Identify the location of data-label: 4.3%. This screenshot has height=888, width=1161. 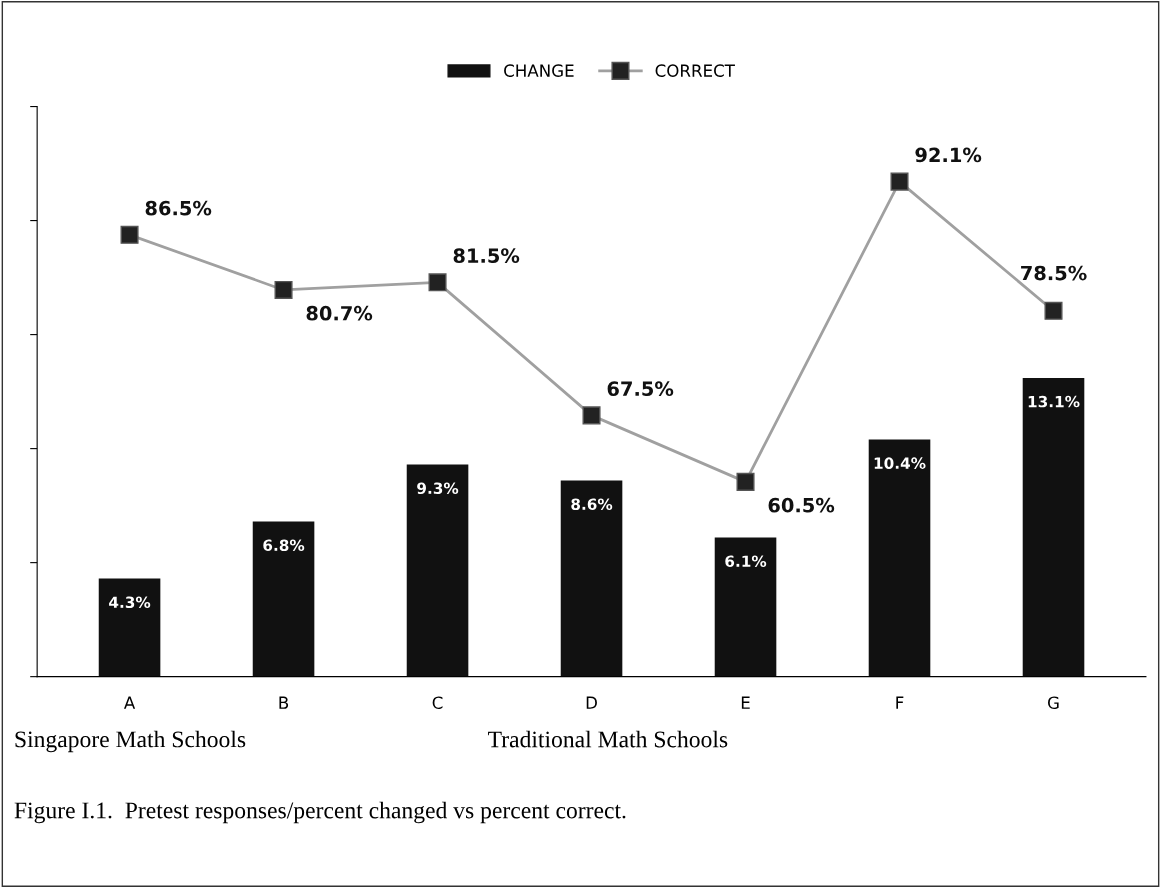
(130, 602).